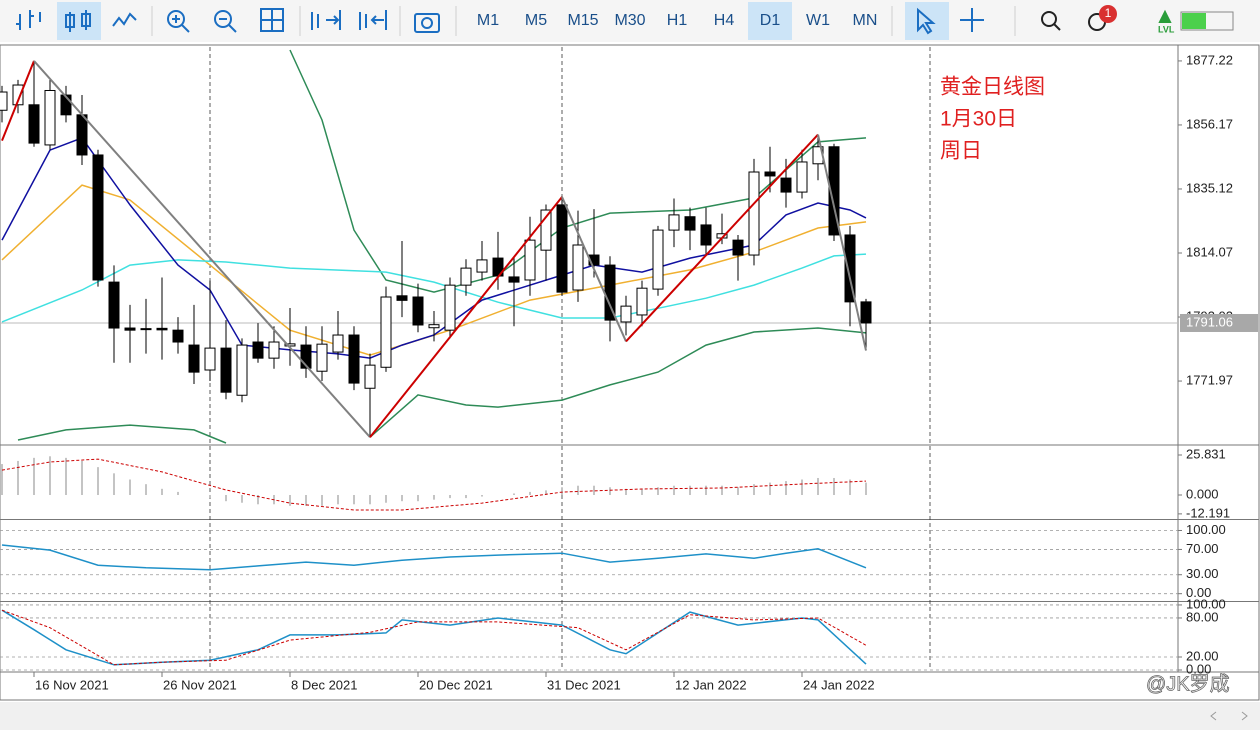  Describe the element at coordinates (1108, 13) in the screenshot. I see `badge-count: 1` at that location.